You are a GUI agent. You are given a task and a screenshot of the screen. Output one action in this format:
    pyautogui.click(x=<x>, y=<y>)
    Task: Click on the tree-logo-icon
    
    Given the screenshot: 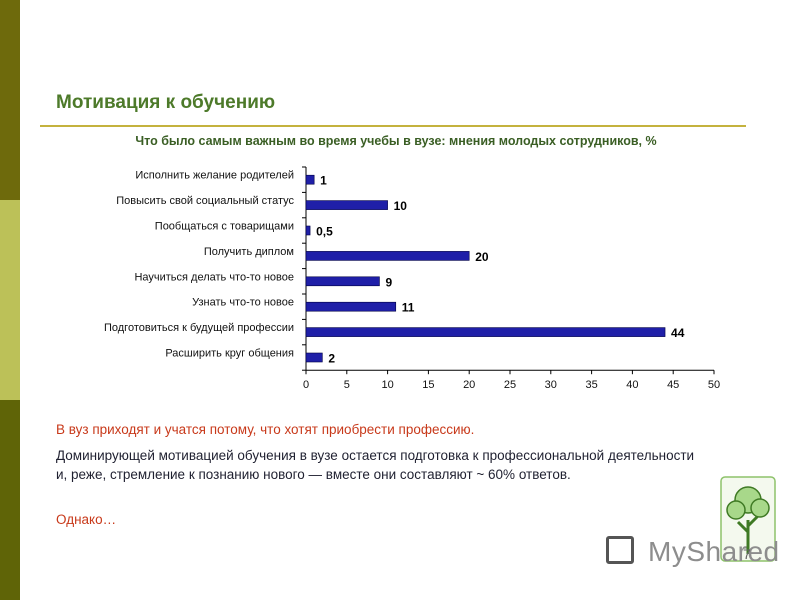 What is the action you would take?
    pyautogui.click(x=748, y=519)
    